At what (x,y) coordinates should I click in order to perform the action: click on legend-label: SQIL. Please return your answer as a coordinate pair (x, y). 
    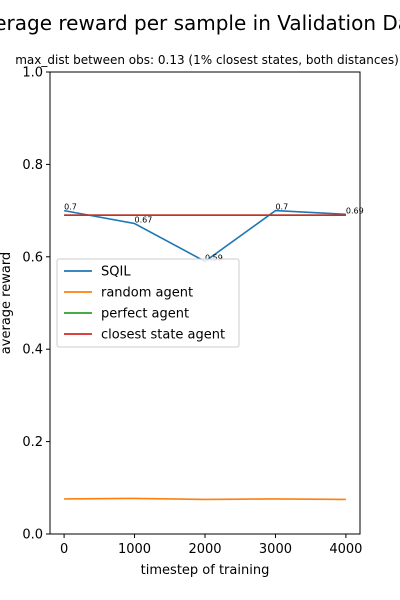
    Looking at the image, I should click on (116, 272).